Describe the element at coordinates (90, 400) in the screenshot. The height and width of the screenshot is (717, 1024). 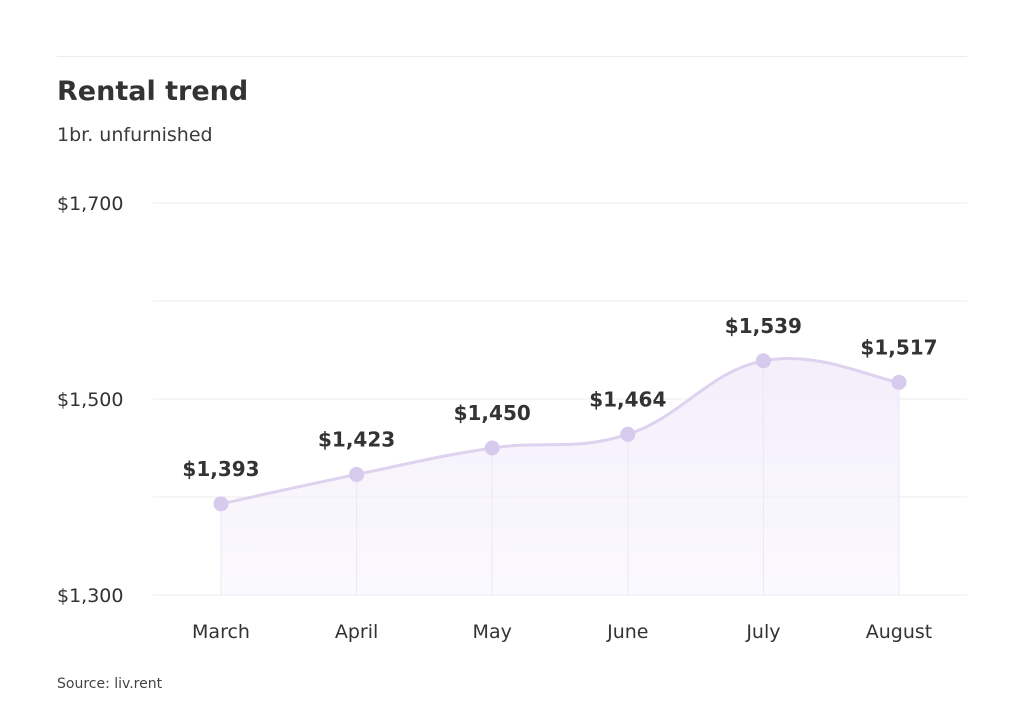
I see `y-tick-label: $1,500` at that location.